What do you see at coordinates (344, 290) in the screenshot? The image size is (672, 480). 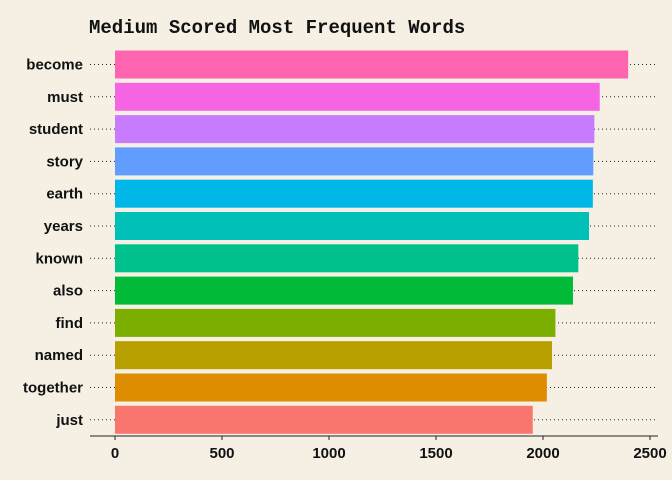 I see `bar-also` at bounding box center [344, 290].